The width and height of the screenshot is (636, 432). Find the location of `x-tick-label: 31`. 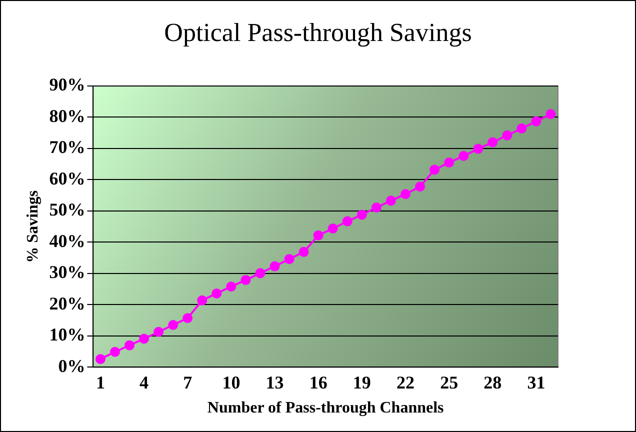

x-tick-label: 31 is located at coordinates (536, 382).